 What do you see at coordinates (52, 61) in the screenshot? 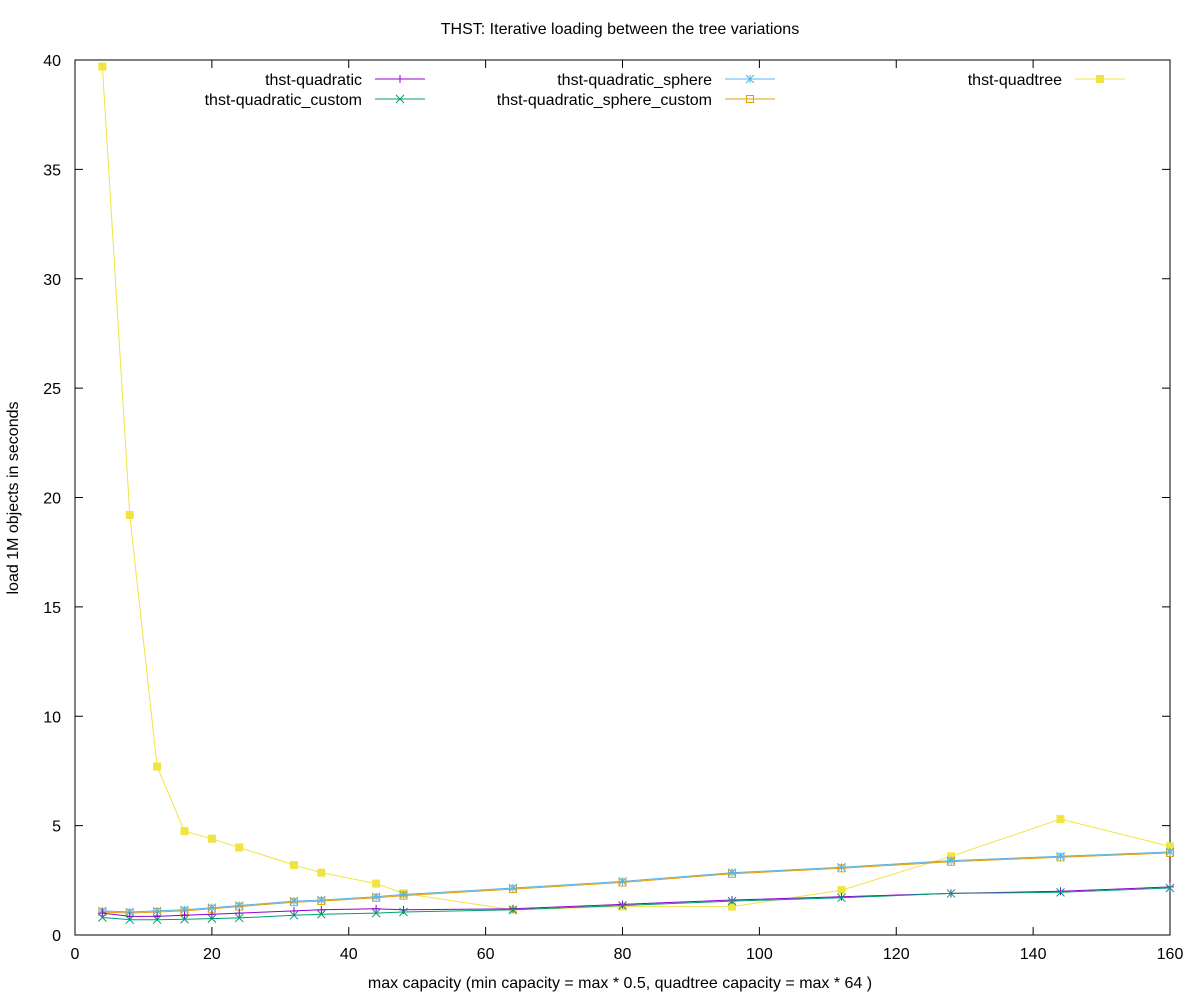
I see `y-tick-label: 40` at bounding box center [52, 61].